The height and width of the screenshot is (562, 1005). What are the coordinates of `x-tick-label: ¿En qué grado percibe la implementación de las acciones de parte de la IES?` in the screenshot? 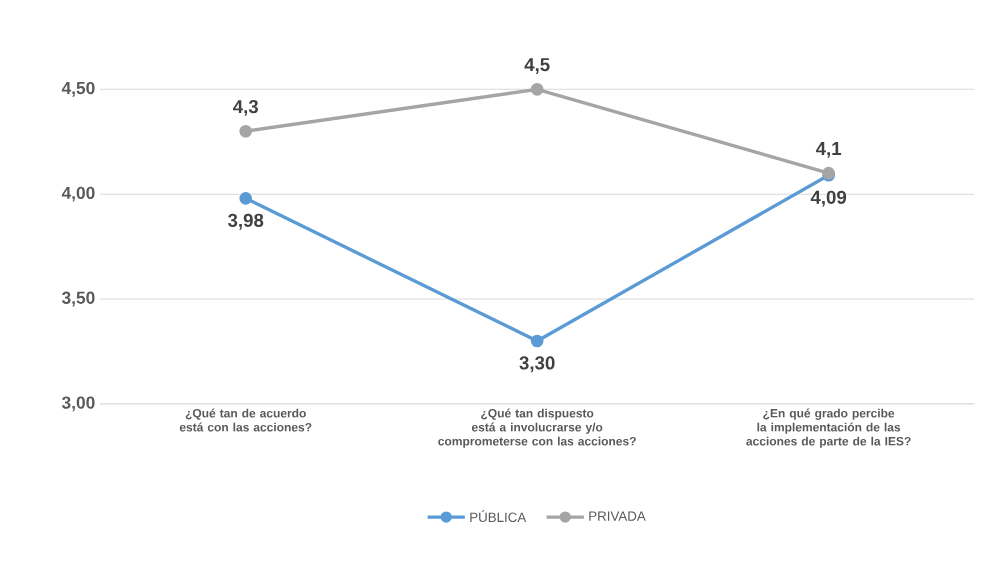 It's located at (828, 428).